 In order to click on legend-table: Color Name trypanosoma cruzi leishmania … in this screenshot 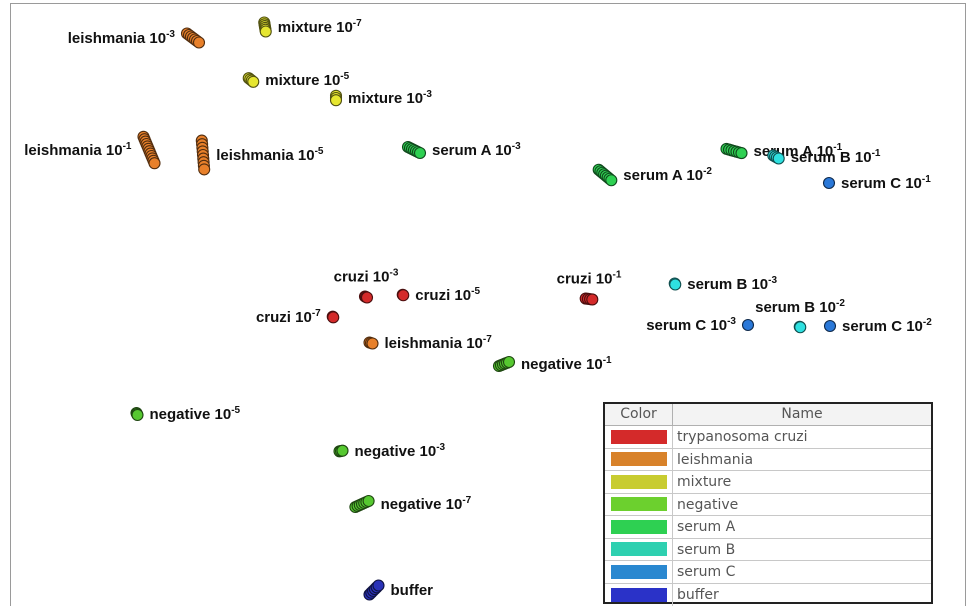, I will do `click(768, 504)`.